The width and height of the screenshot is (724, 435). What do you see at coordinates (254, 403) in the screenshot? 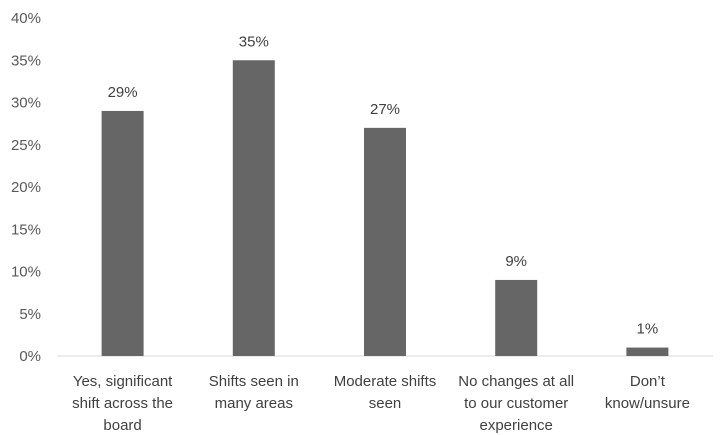
I see `category-label-line: many areas` at bounding box center [254, 403].